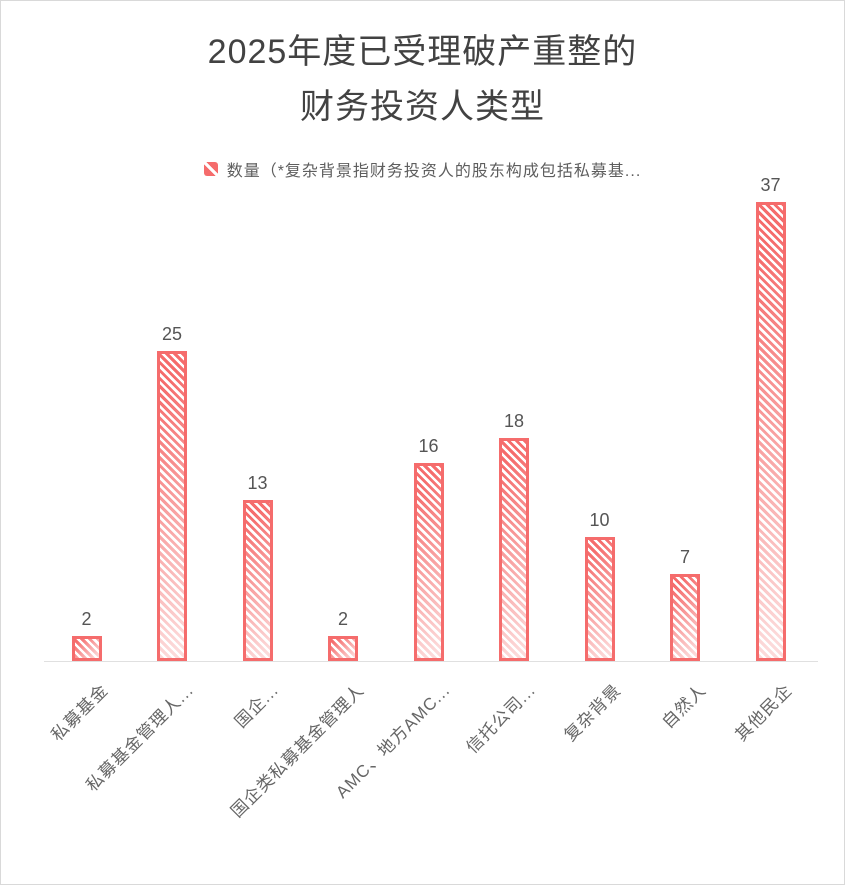 This screenshot has width=845, height=885. Describe the element at coordinates (422, 80) in the screenshot. I see `chart-title: 2025年度已受理破产重整的 财务投资人类型` at that location.